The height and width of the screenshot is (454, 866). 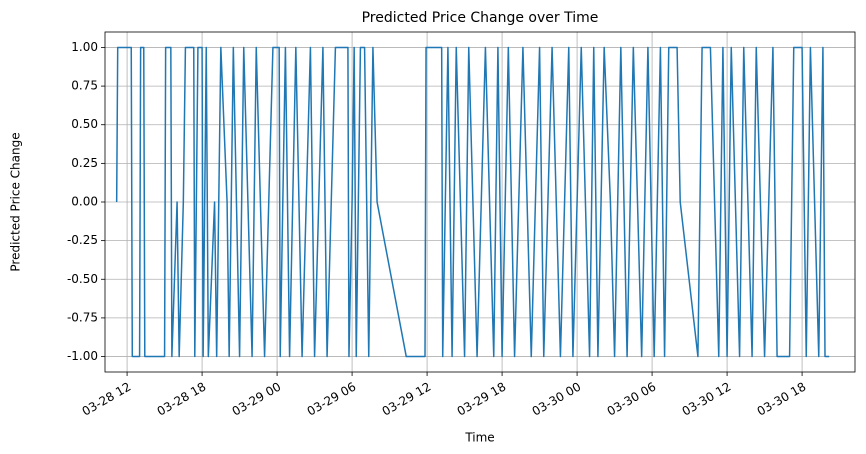 What do you see at coordinates (707, 399) in the screenshot?
I see `x-tick-label: 03-30 12` at bounding box center [707, 399].